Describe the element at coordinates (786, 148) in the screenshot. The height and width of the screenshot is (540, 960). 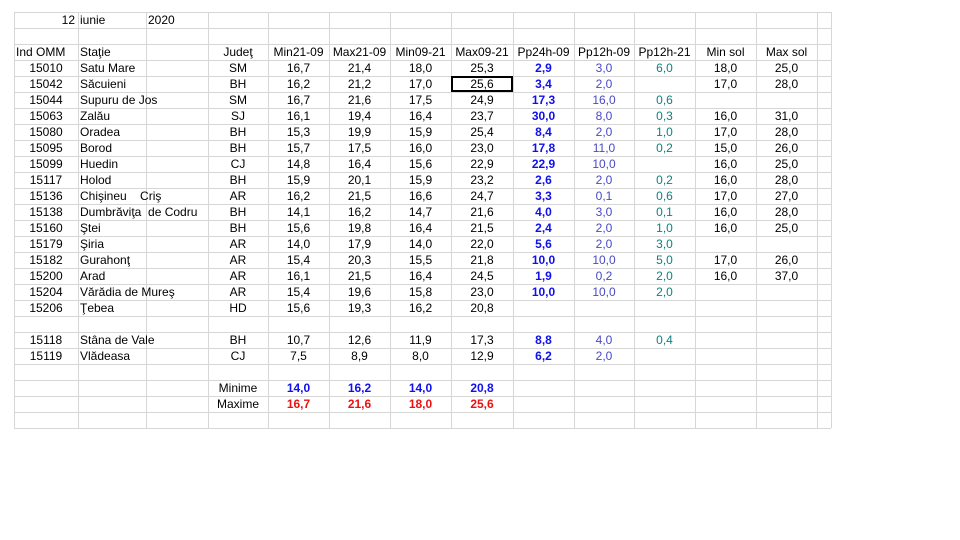
I see `cell: 26,0` at that location.